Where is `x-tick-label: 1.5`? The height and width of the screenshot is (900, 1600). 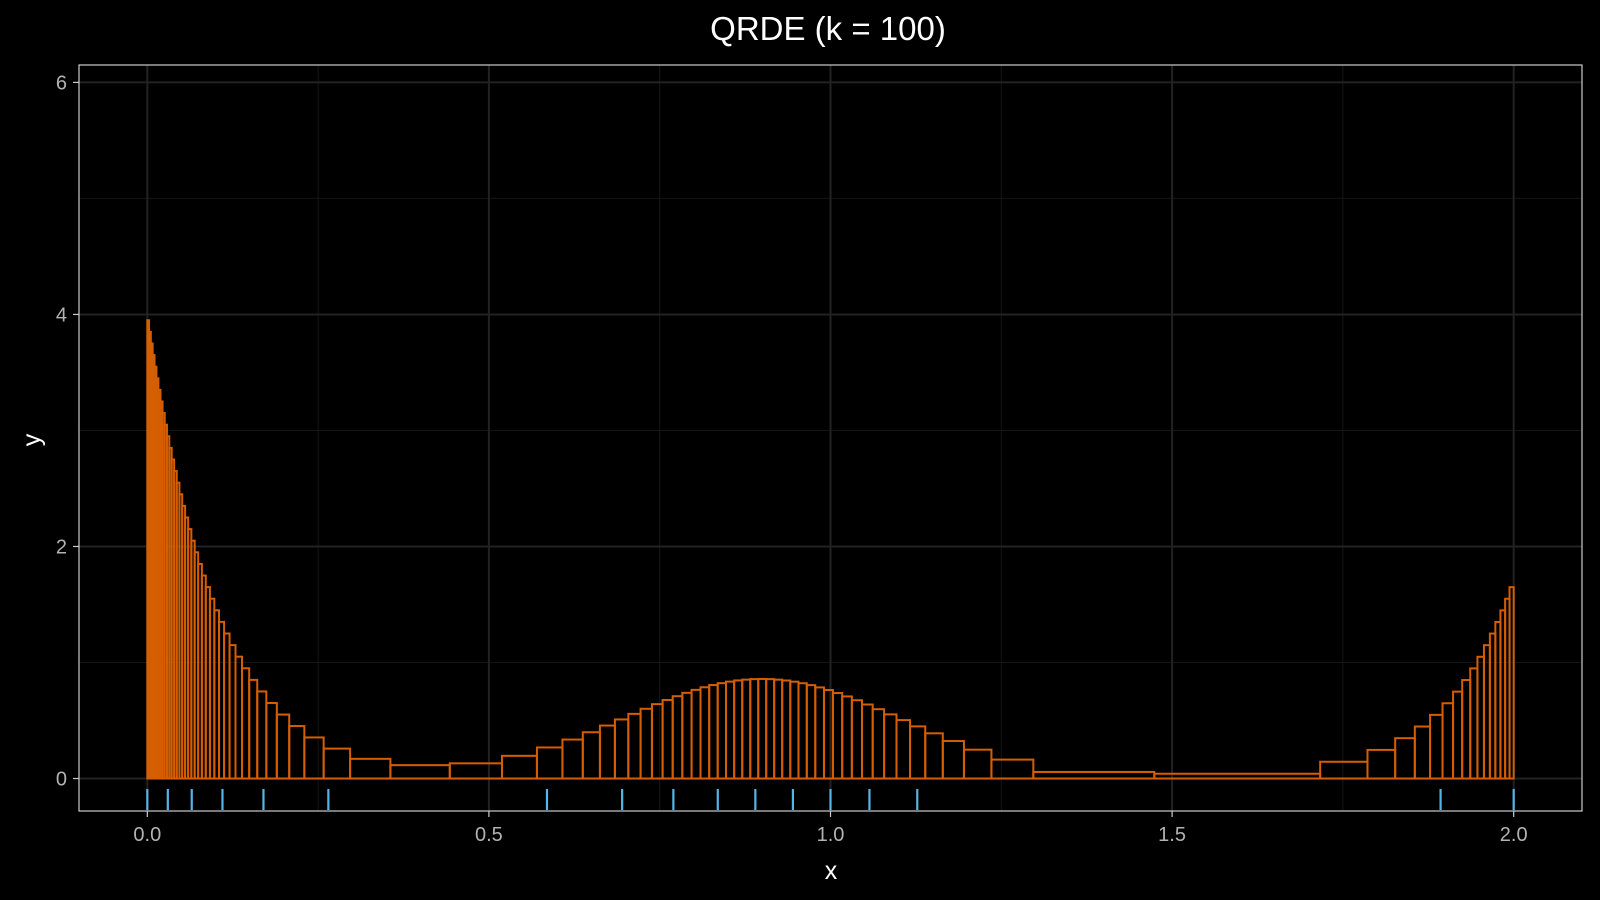
x-tick-label: 1.5 is located at coordinates (1172, 835).